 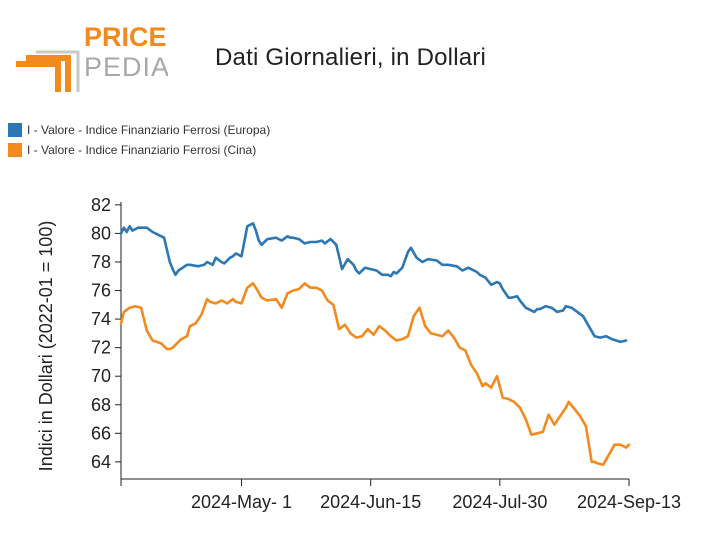 I want to click on x-tick-label: 2024-Jul-30, so click(x=499, y=502).